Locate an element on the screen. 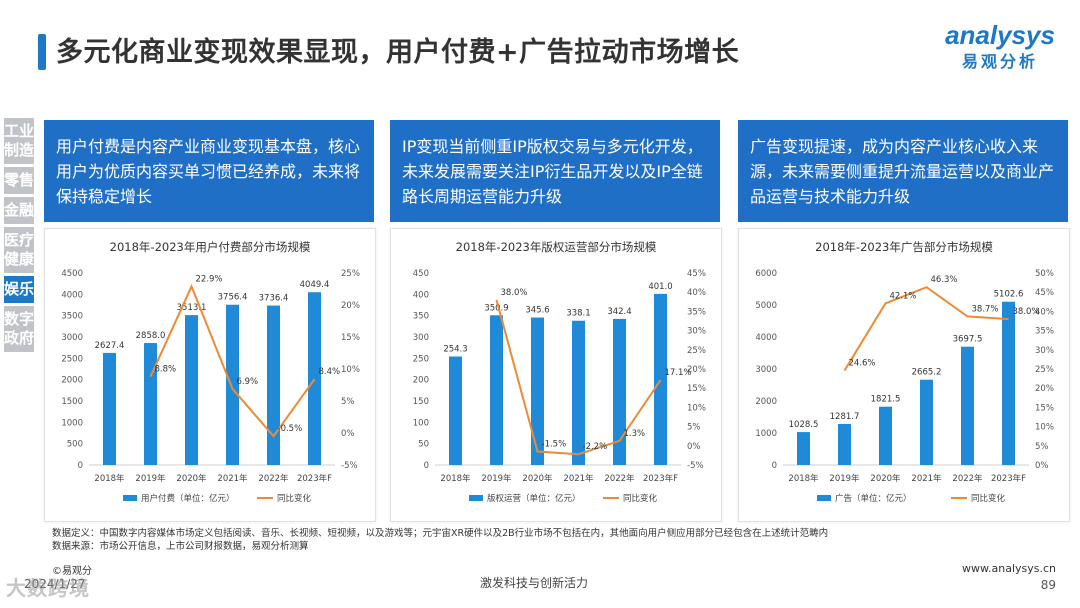  bar-value-label: 2627.4 is located at coordinates (110, 346).